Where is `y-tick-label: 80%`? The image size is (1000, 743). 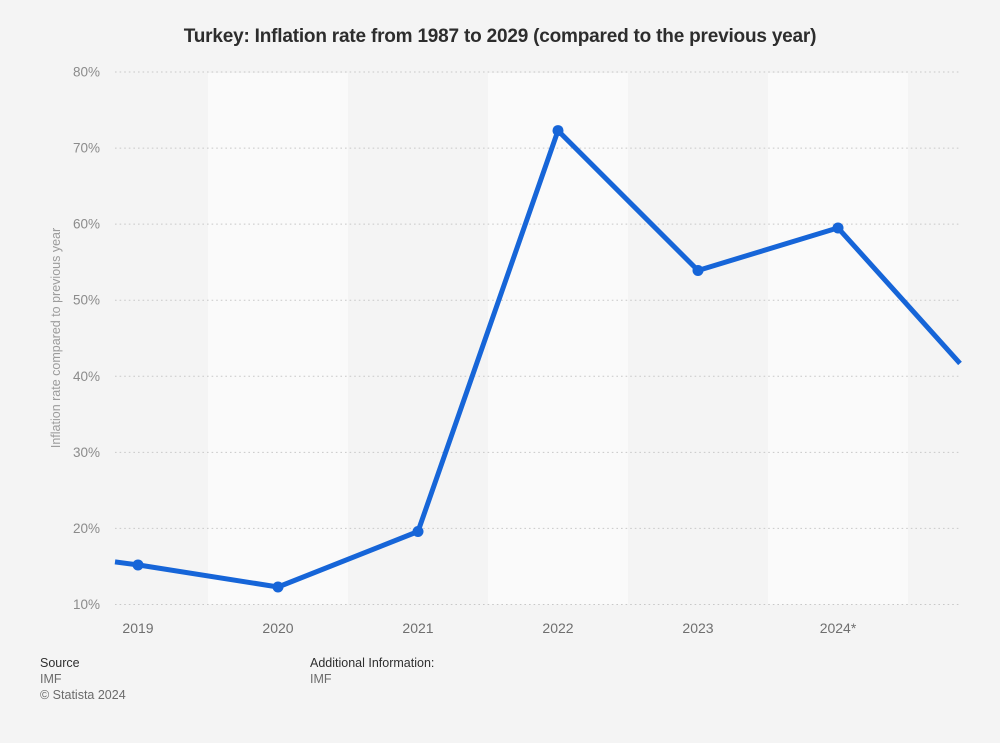
y-tick-label: 80% is located at coordinates (86, 72).